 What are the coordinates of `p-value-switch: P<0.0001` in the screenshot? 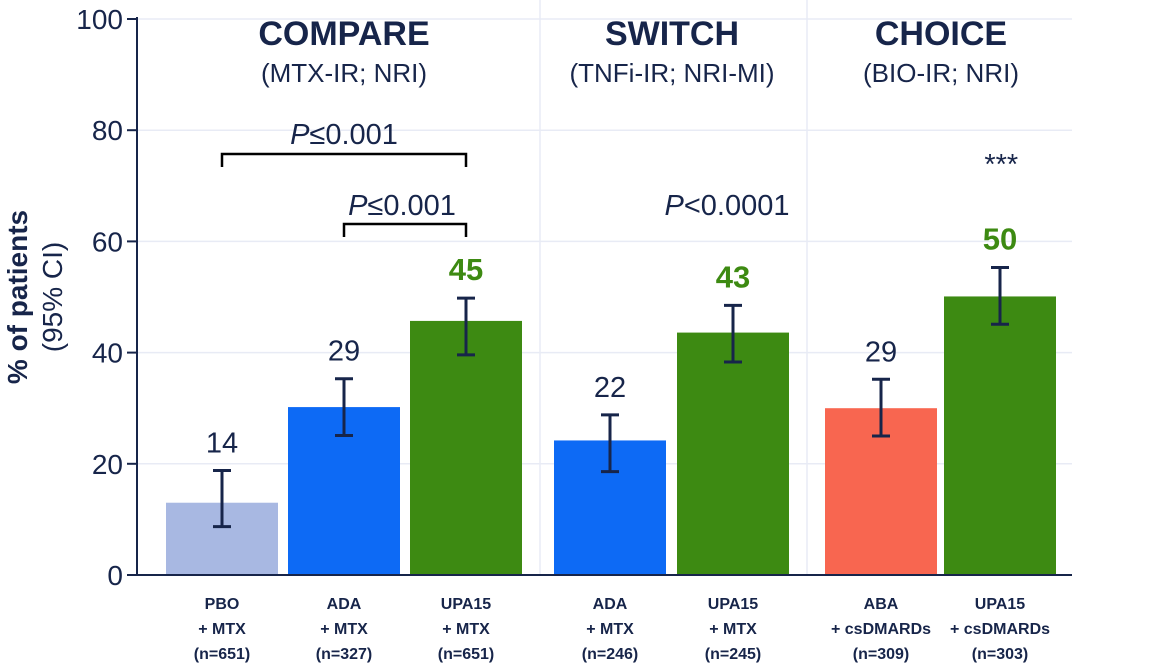 It's located at (727, 206).